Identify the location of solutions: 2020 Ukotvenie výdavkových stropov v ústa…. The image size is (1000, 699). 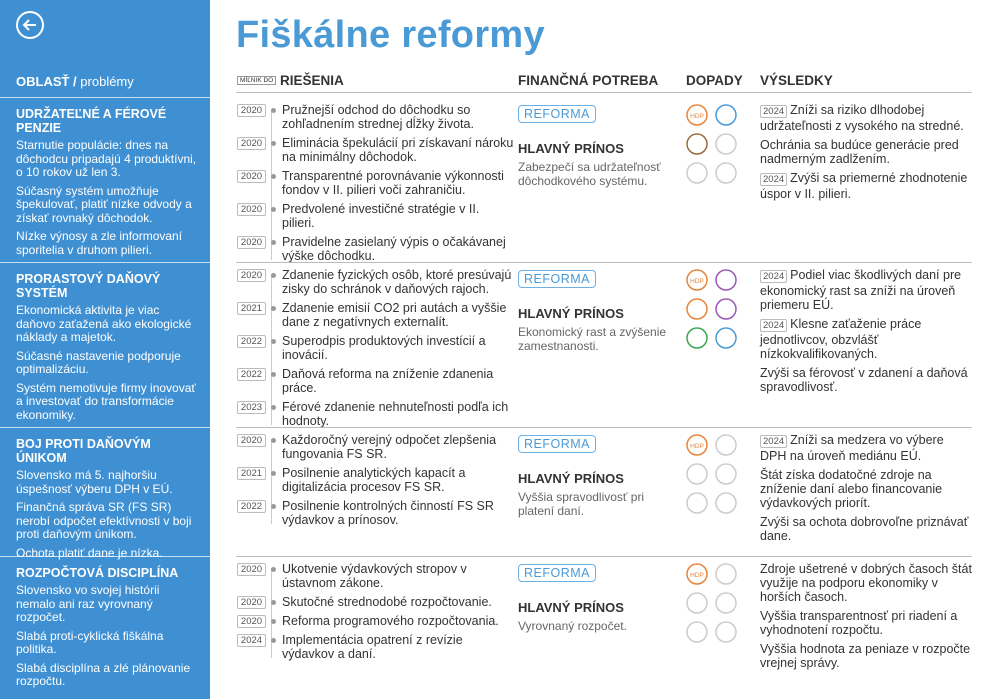
(376, 614).